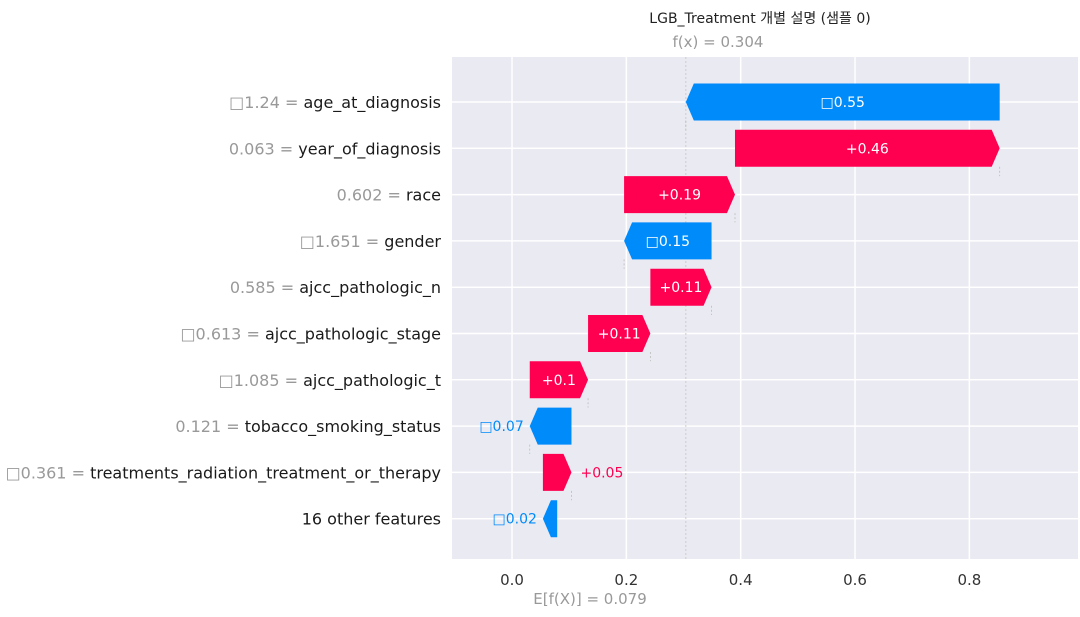 The height and width of the screenshot is (617, 1080). I want to click on feature-name: 16 other features, so click(371, 519).